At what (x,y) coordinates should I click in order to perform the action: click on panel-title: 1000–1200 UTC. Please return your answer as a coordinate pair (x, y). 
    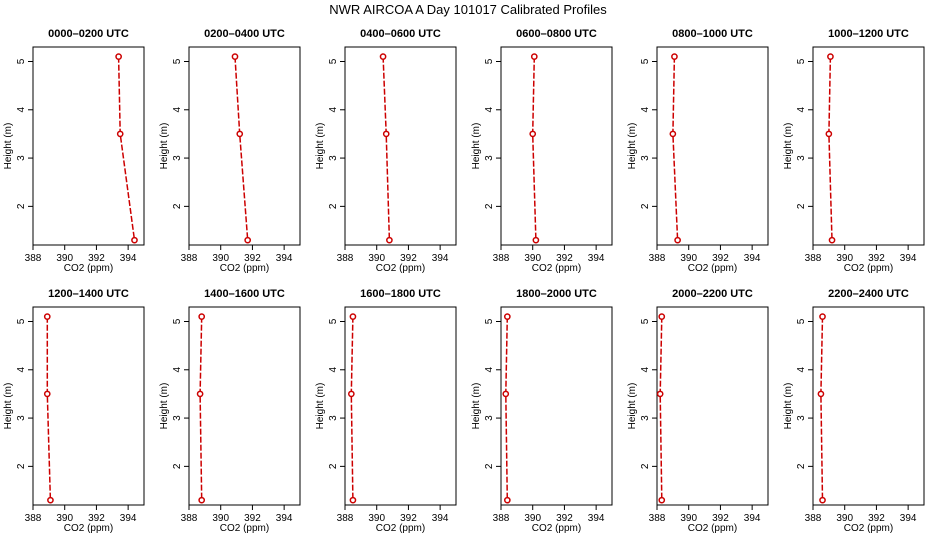
    Looking at the image, I should click on (868, 34).